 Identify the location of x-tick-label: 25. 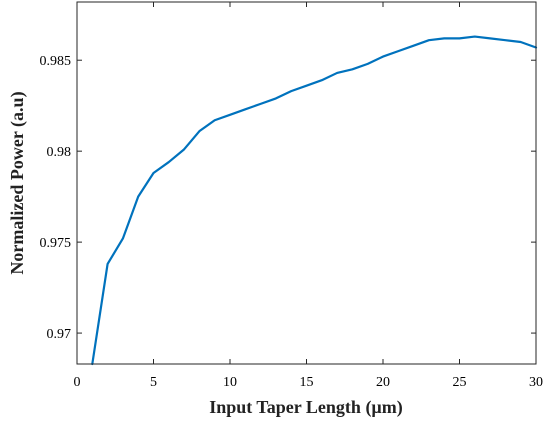
(460, 382).